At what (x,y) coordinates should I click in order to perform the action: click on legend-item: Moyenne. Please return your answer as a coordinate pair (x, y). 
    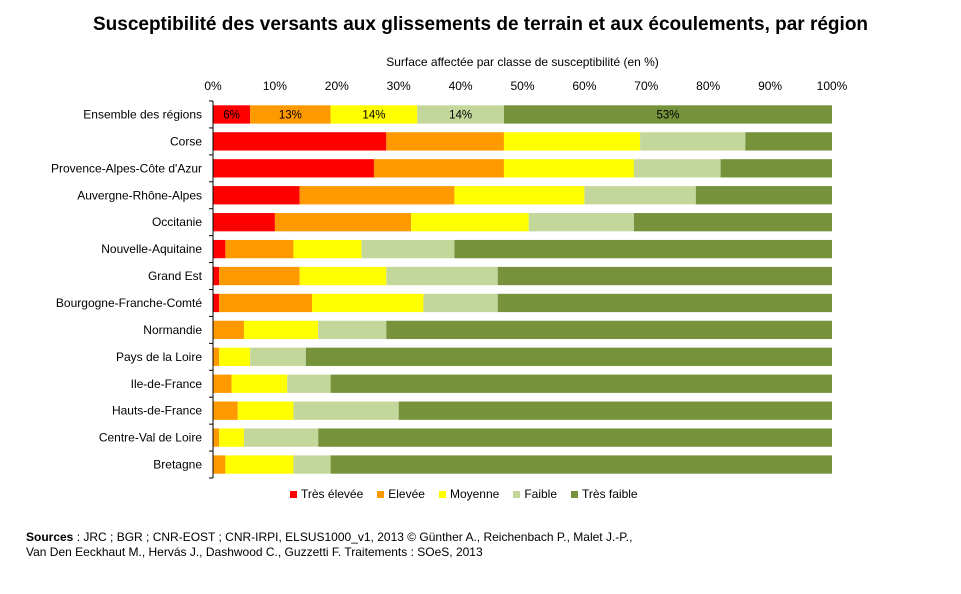
    Looking at the image, I should click on (469, 494).